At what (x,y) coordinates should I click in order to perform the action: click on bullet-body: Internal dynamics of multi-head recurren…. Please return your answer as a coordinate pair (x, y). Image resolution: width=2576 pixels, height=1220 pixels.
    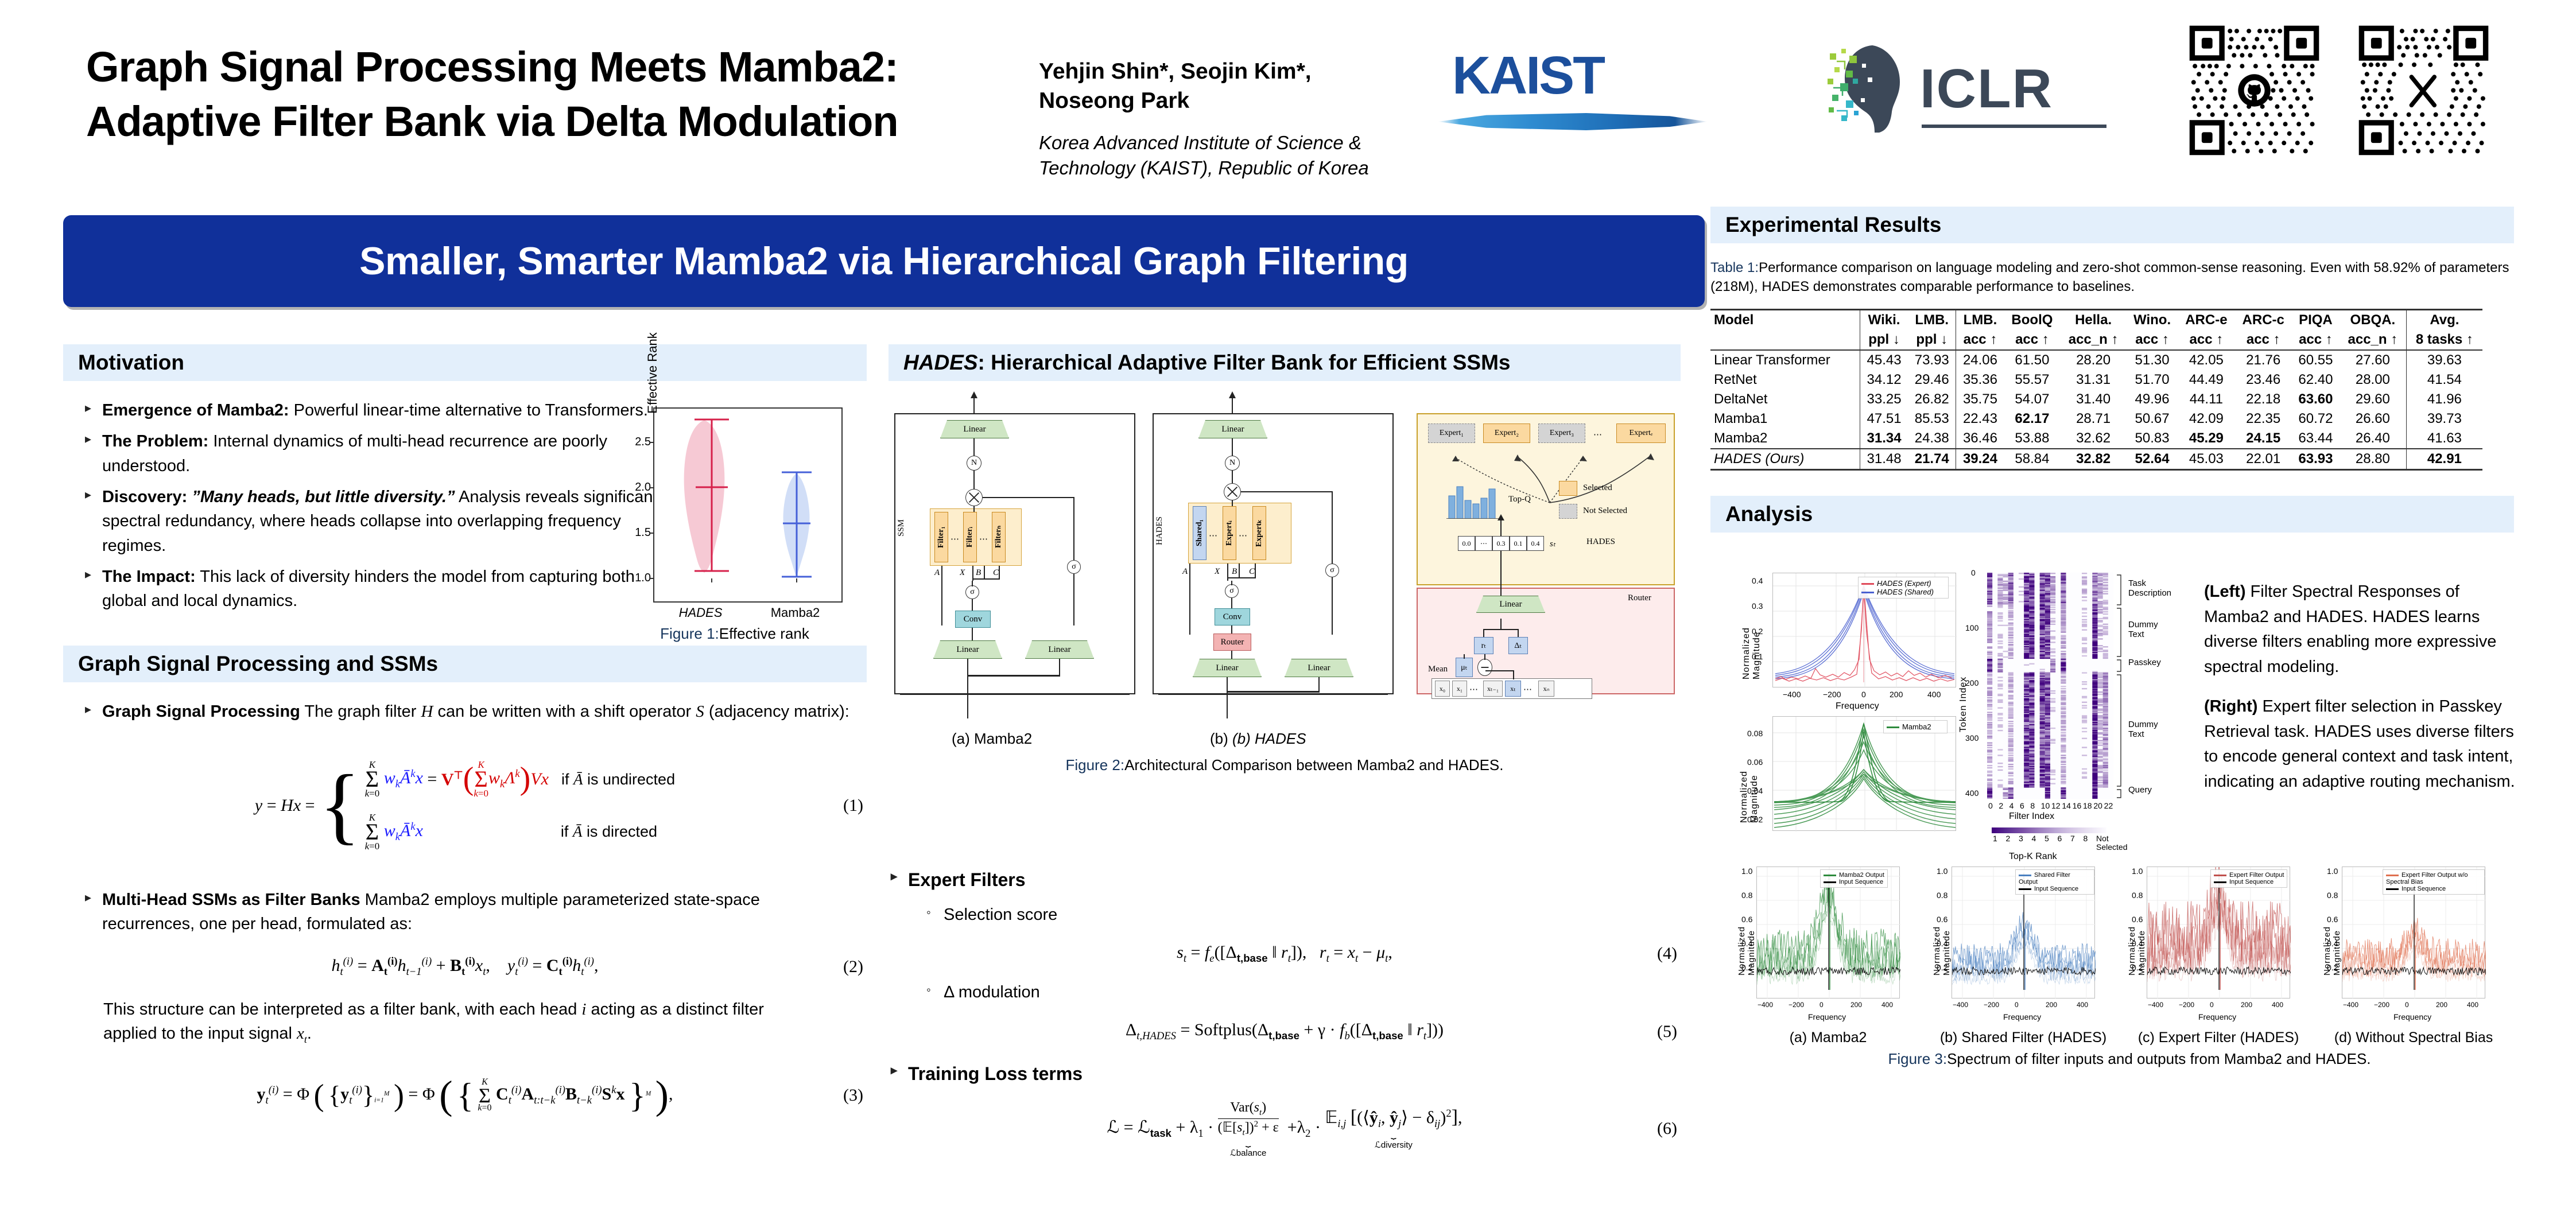
    Looking at the image, I should click on (355, 454).